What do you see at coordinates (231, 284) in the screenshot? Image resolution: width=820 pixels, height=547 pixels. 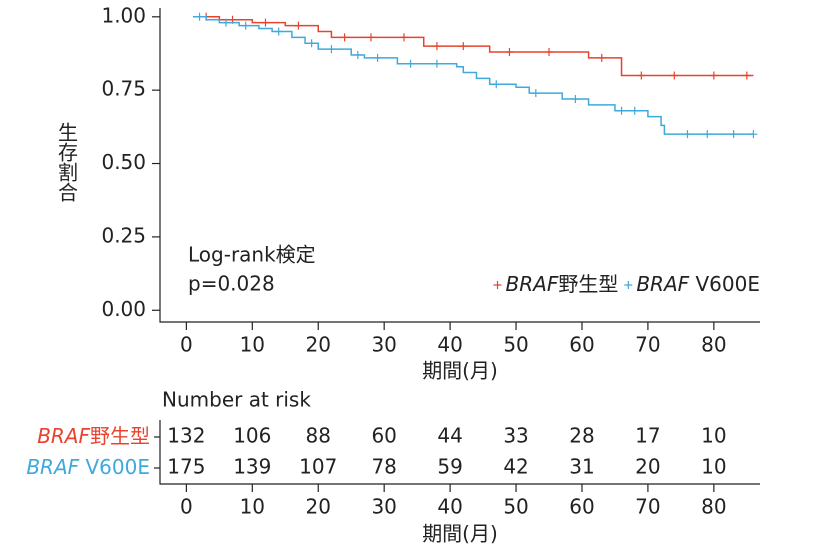 I see `annotation: p=0.028` at bounding box center [231, 284].